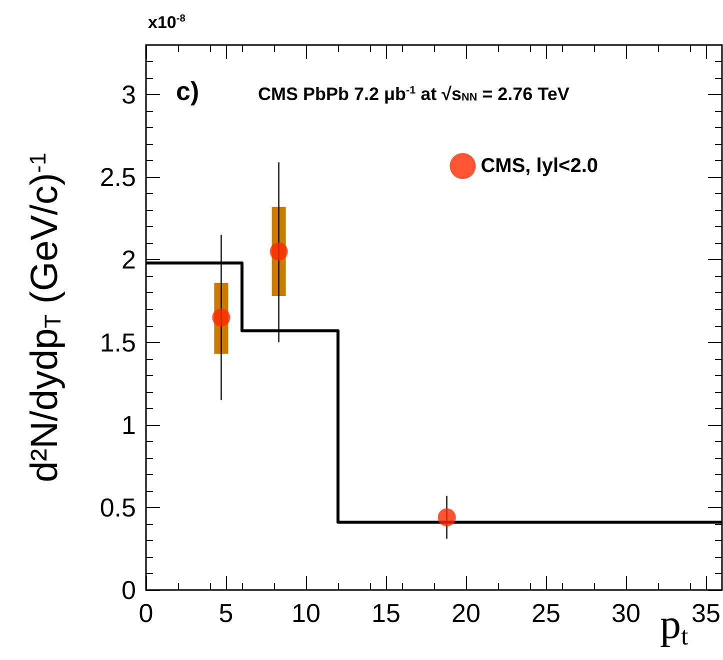 Image resolution: width=723 pixels, height=660 pixels. I want to click on x-tick-label: 5, so click(226, 613).